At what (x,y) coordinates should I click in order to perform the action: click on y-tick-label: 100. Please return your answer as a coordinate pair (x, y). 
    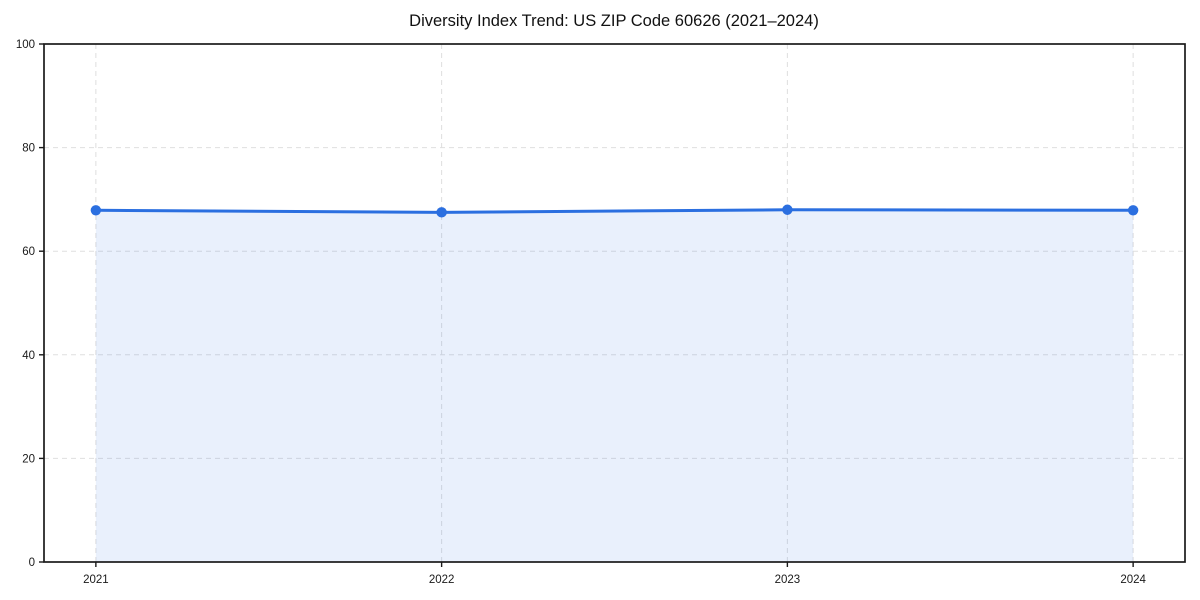
    Looking at the image, I should click on (25, 45).